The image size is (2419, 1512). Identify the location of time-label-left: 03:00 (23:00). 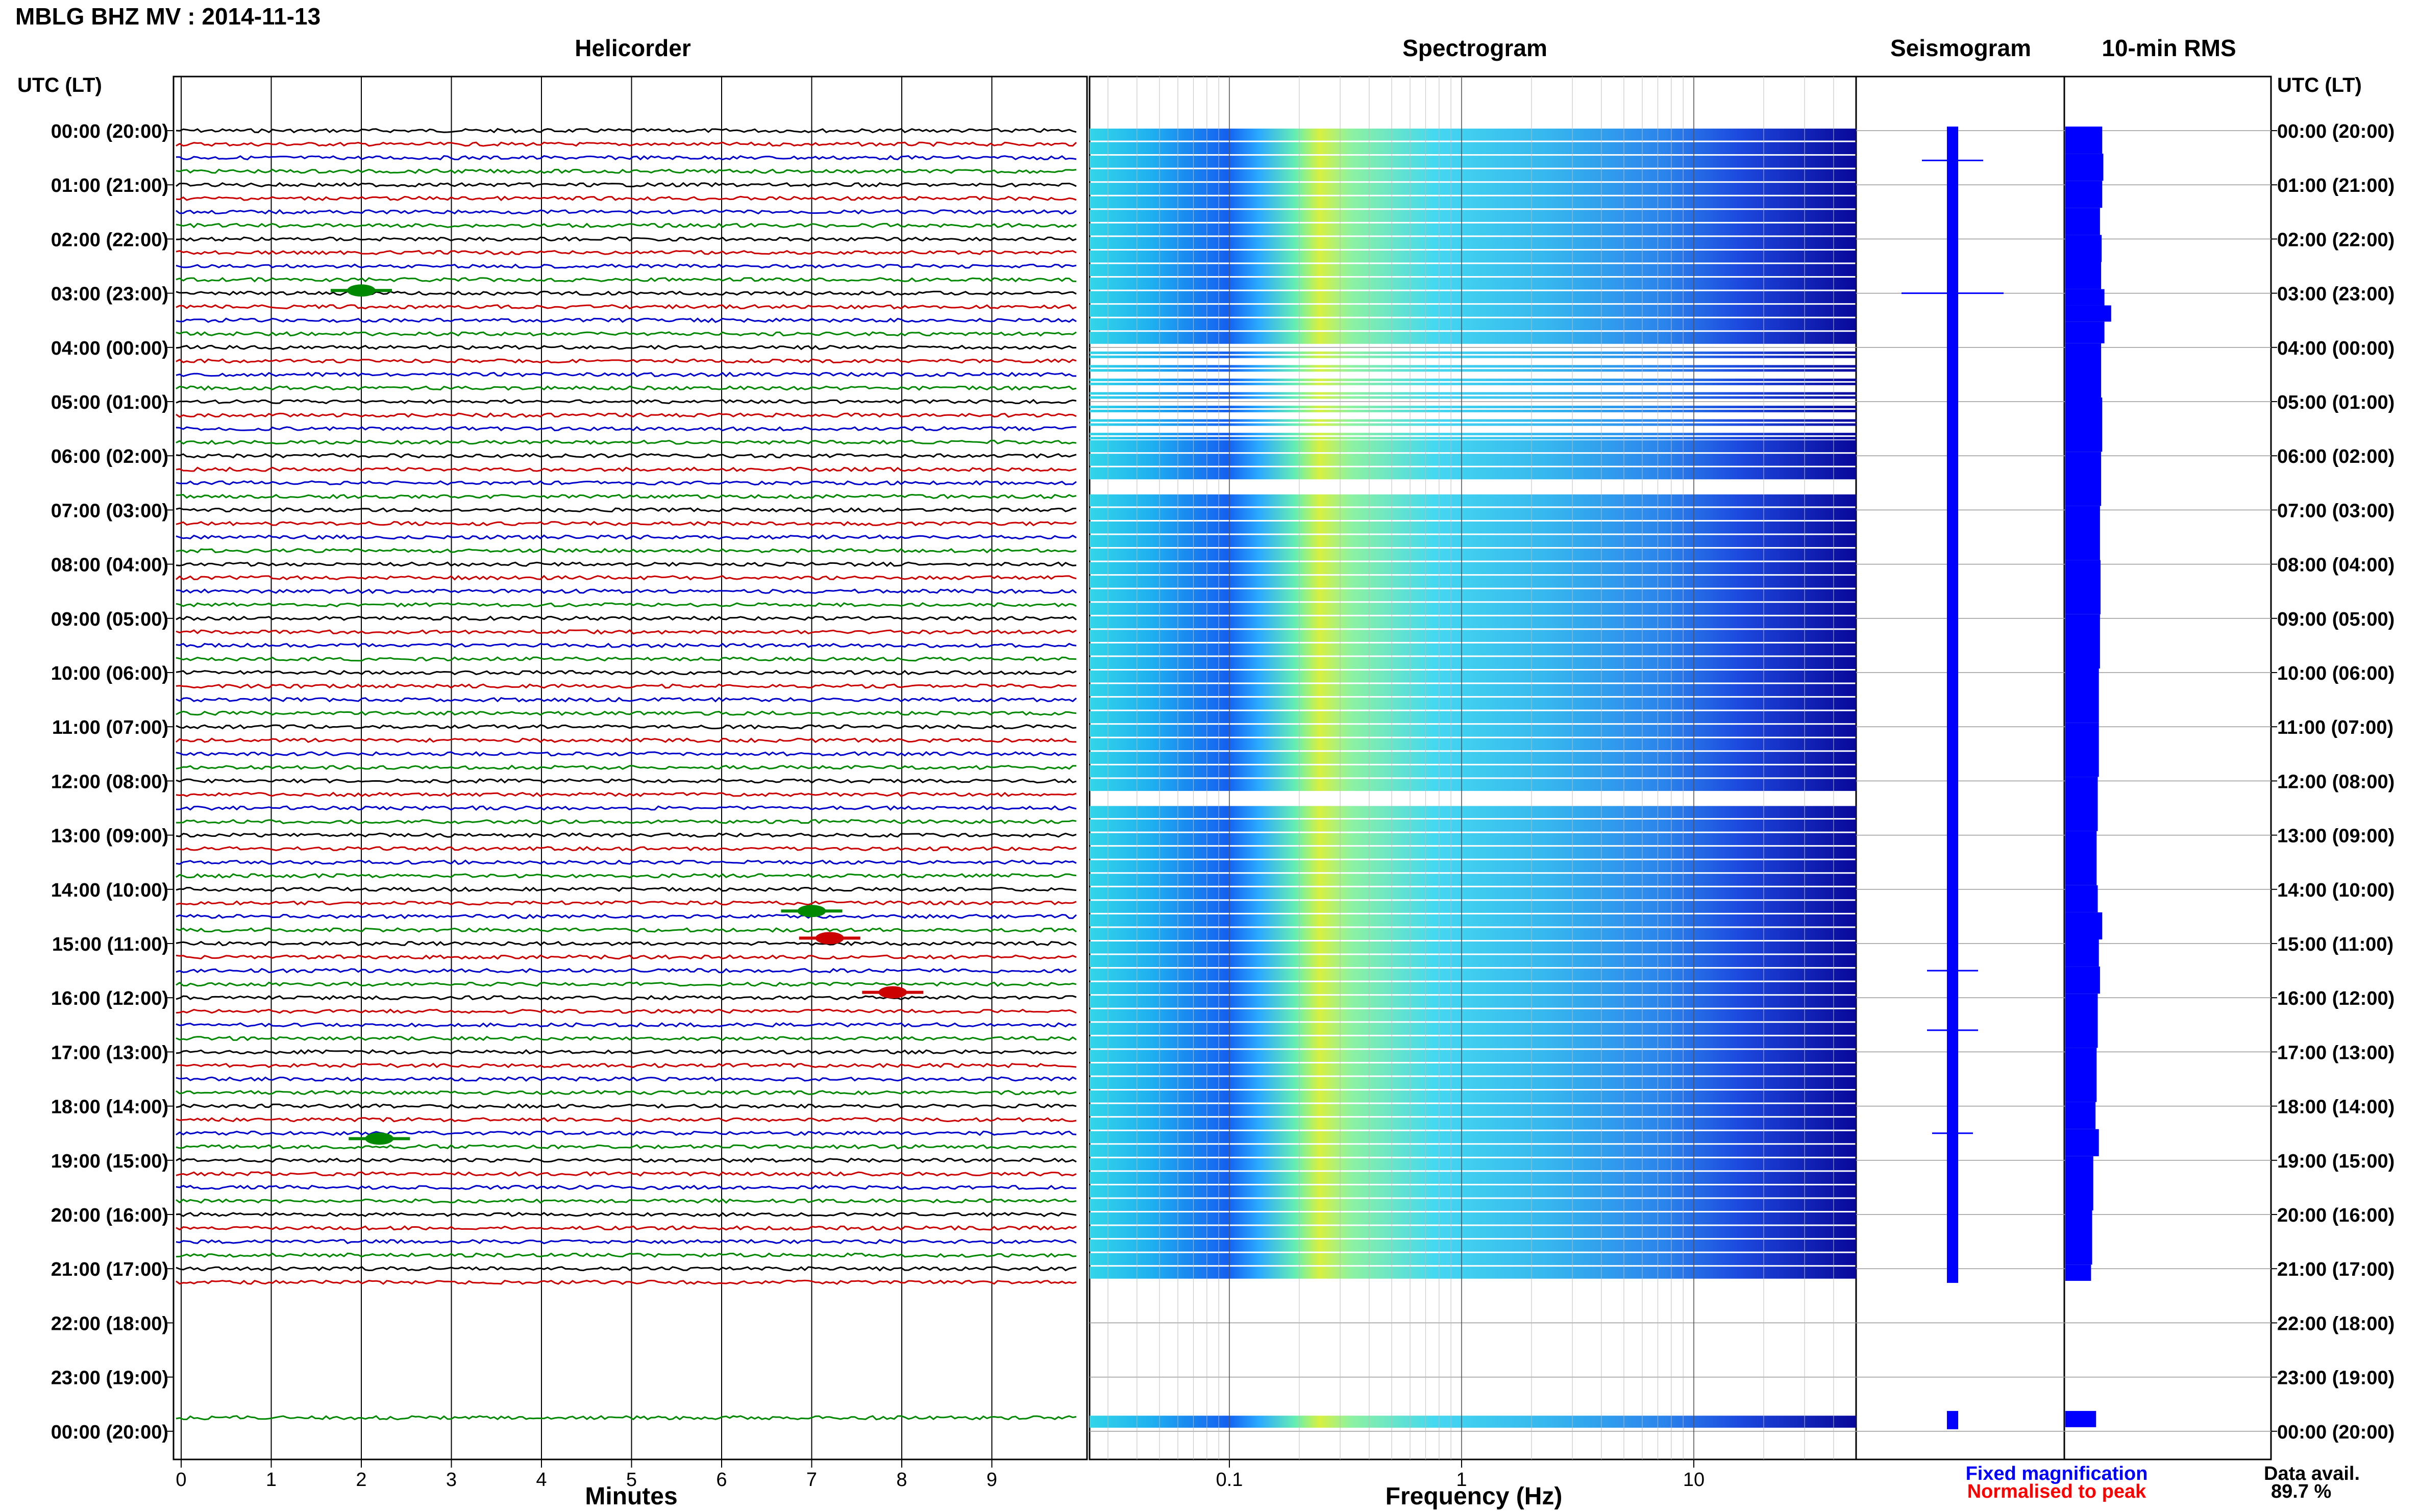
(109, 294).